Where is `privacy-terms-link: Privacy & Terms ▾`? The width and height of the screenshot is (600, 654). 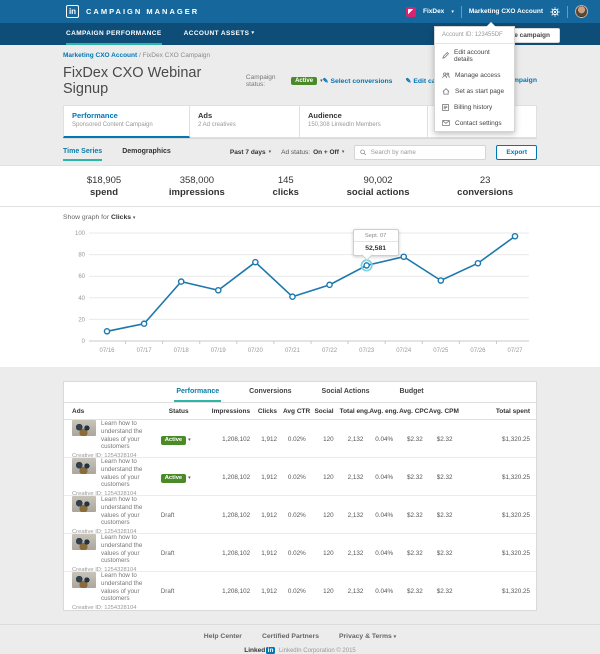
privacy-terms-link: Privacy & Terms ▾ is located at coordinates (368, 636).